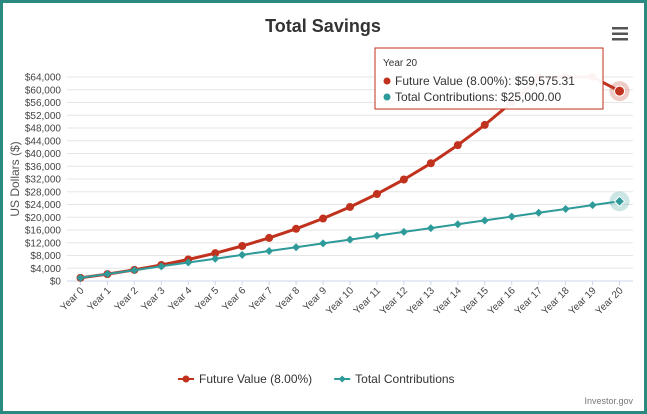 This screenshot has width=647, height=414. Describe the element at coordinates (400, 63) in the screenshot. I see `tooltip-header: Year 20` at that location.